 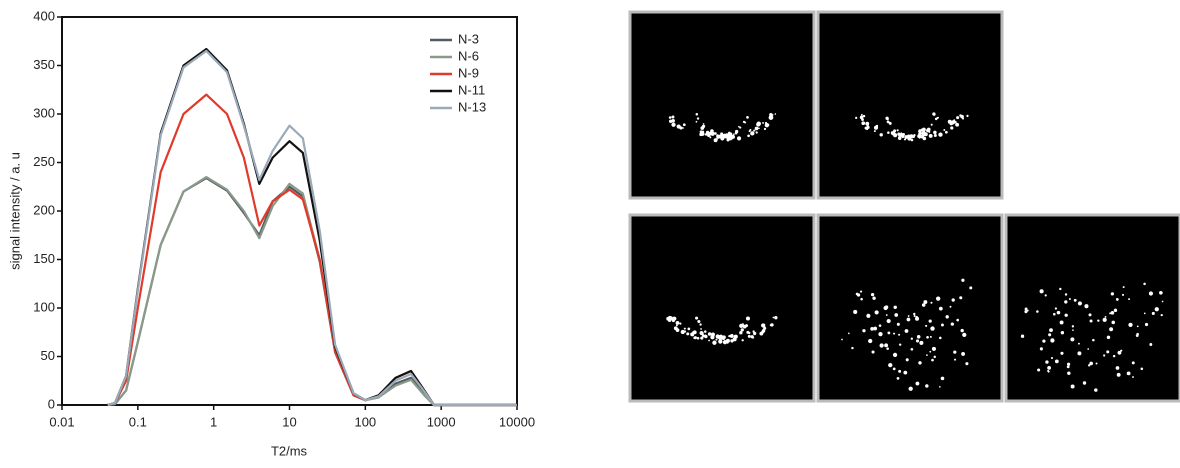 I want to click on legend-label: N-6, so click(x=468, y=55).